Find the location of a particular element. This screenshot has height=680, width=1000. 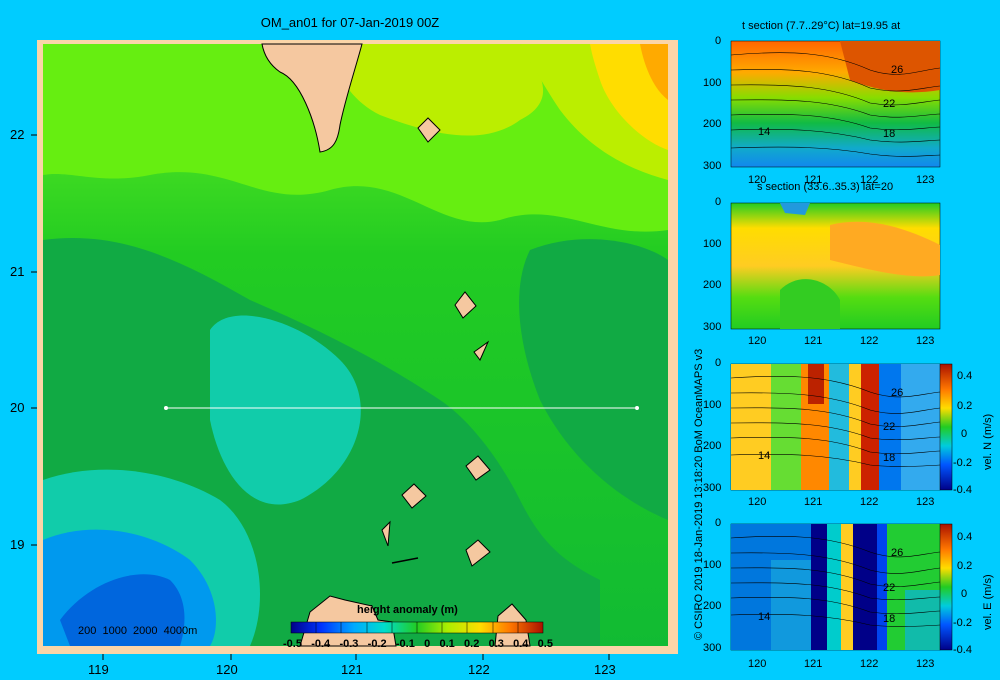

s-xtick: 121 is located at coordinates (813, 341).